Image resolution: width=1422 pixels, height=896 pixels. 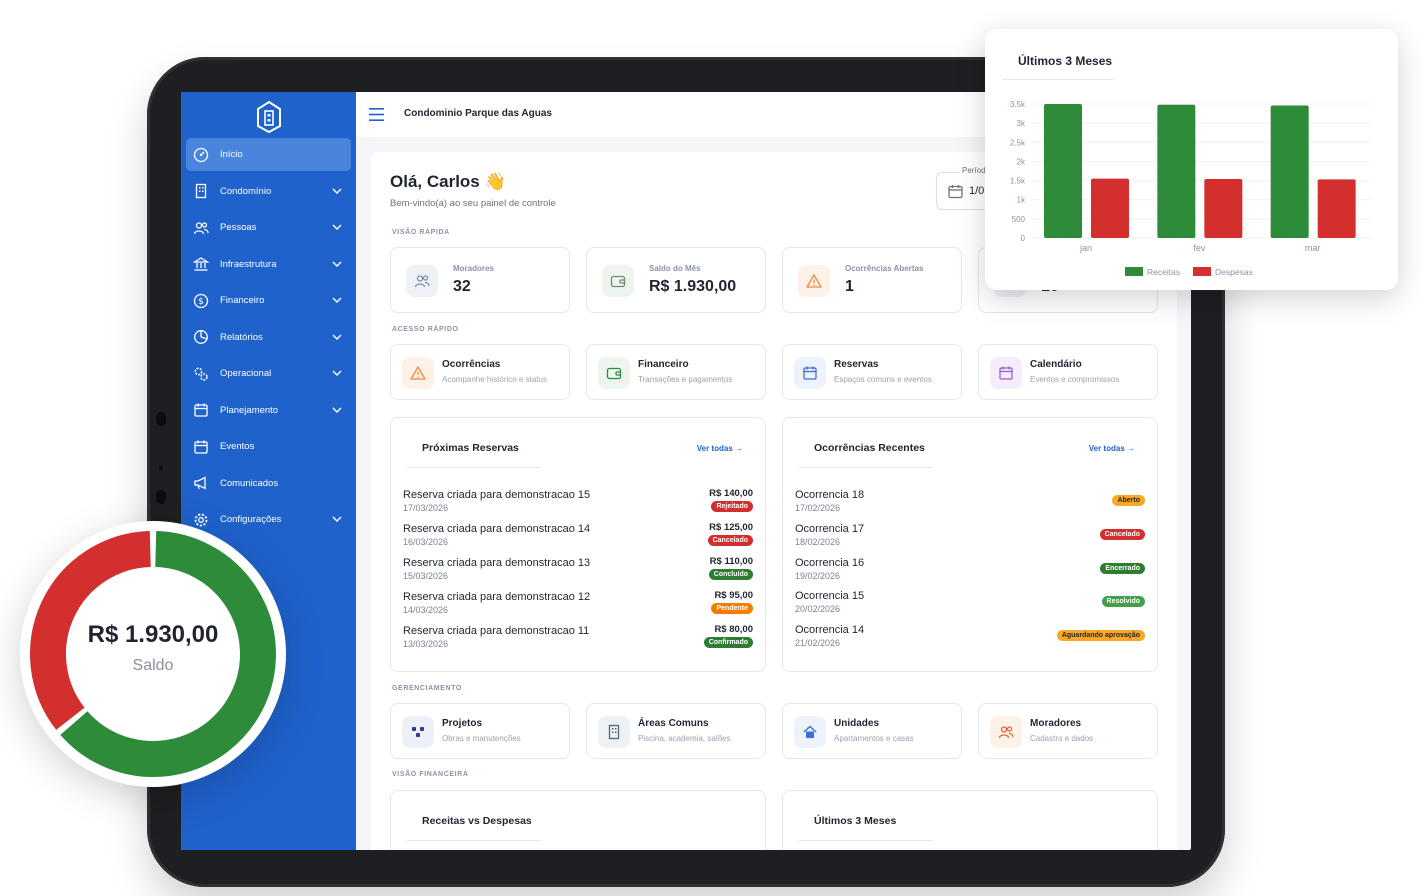 What do you see at coordinates (376, 114) in the screenshot?
I see `menu-icon` at bounding box center [376, 114].